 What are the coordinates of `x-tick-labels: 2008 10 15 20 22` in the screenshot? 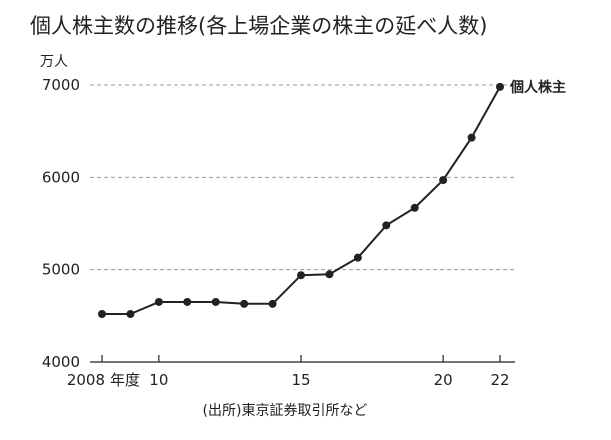 It's located at (288, 380).